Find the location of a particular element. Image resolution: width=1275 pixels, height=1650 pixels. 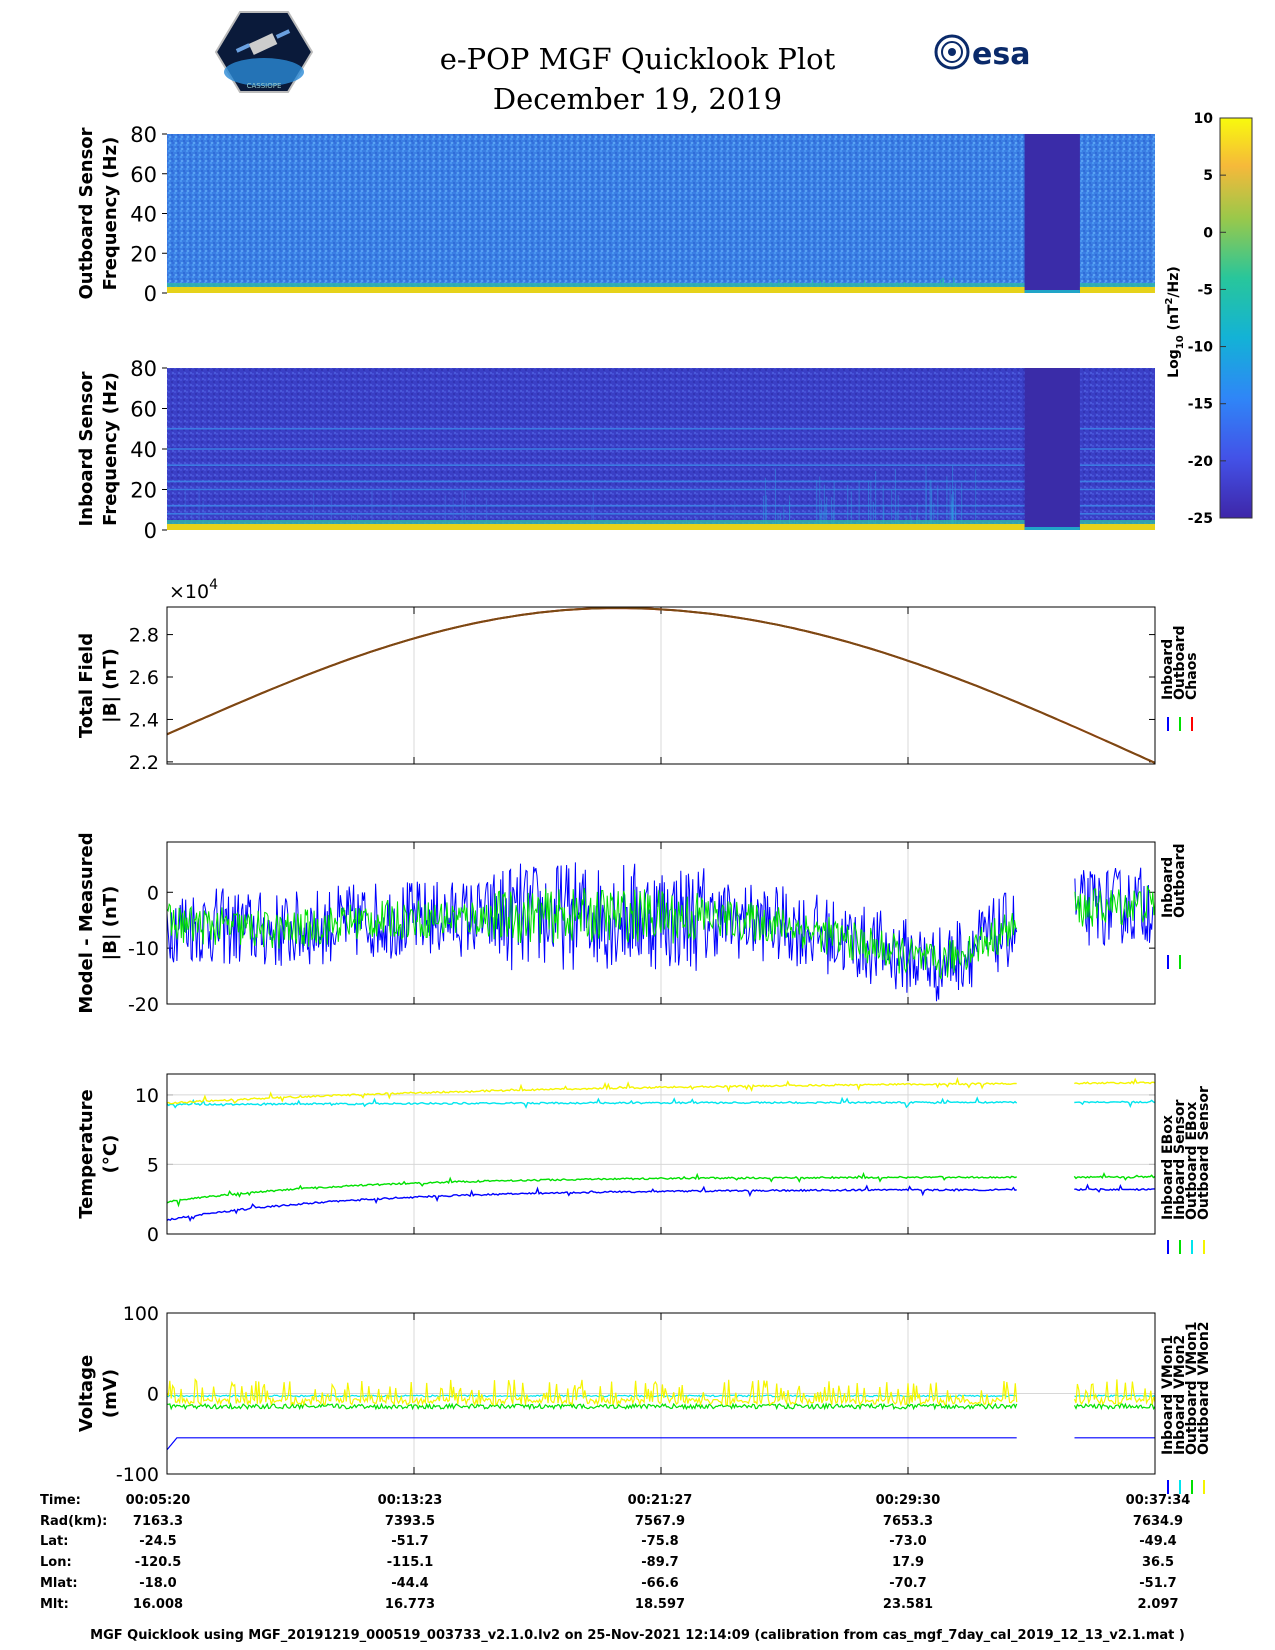

y-tick-label: 2.8 is located at coordinates (144, 636).